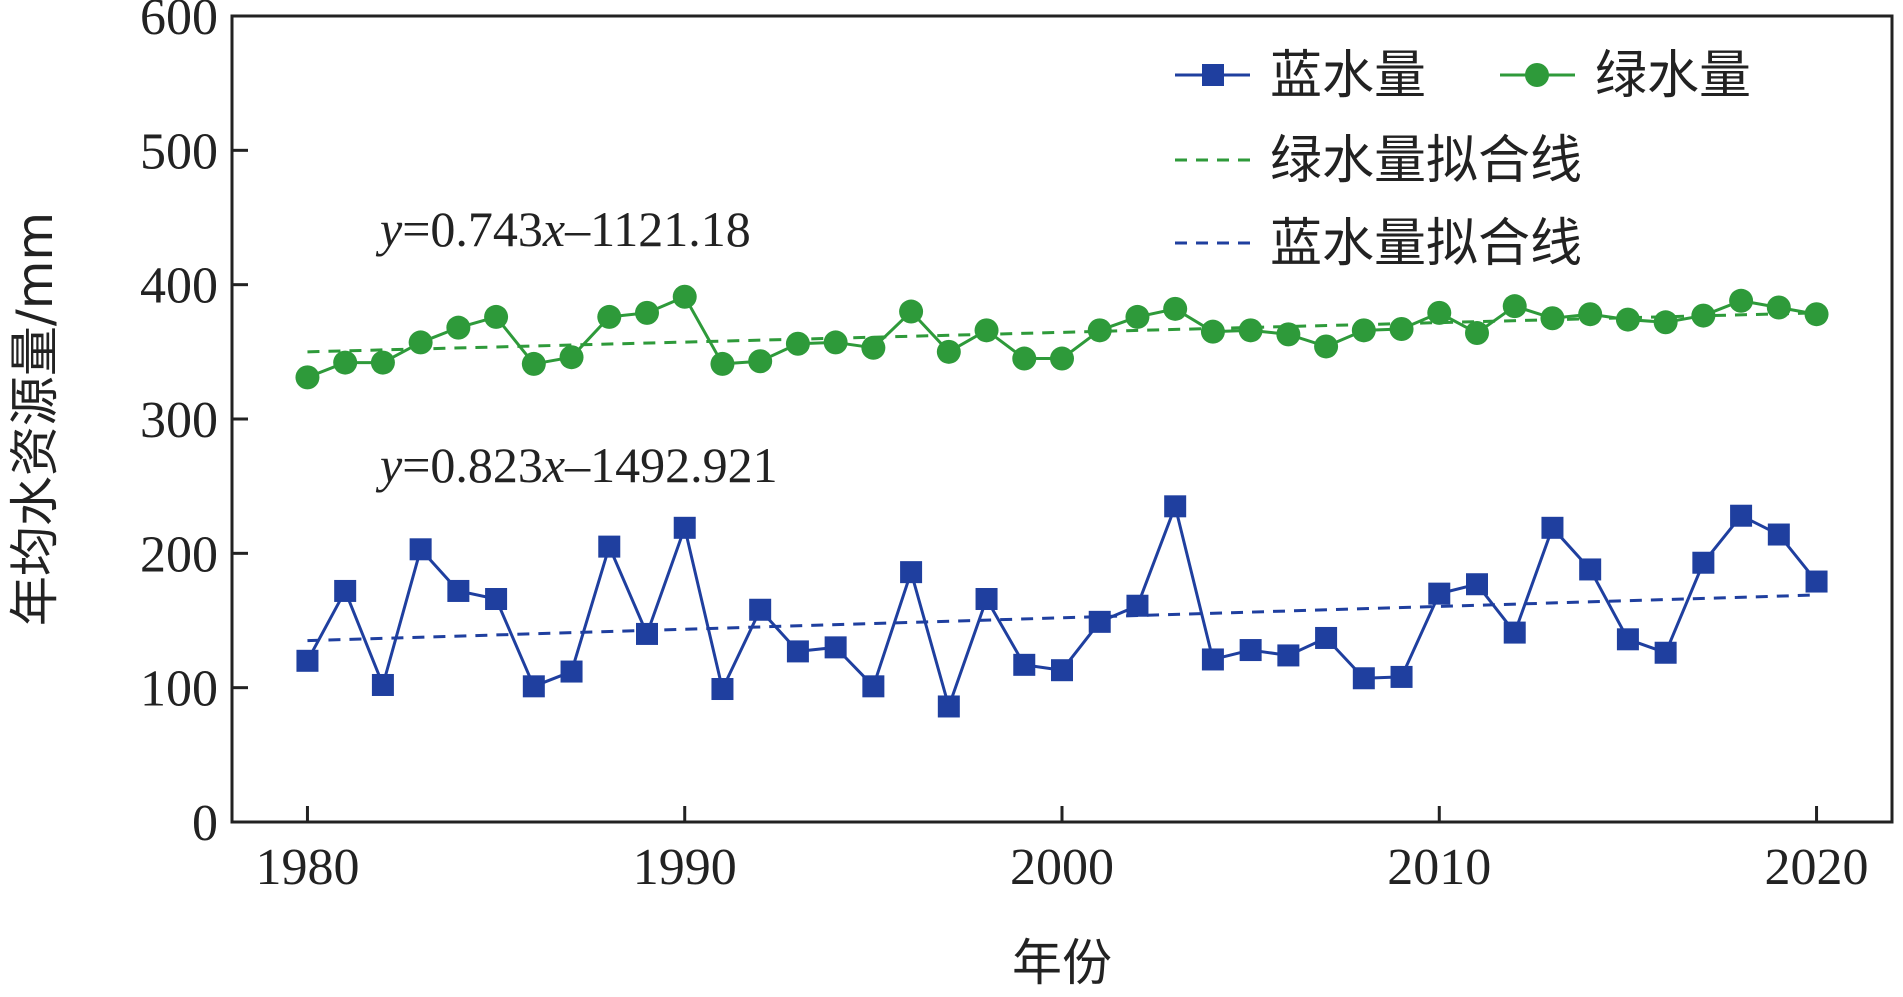 The image size is (1903, 997). Describe the element at coordinates (179, 554) in the screenshot. I see `y-tick-label: 200` at that location.